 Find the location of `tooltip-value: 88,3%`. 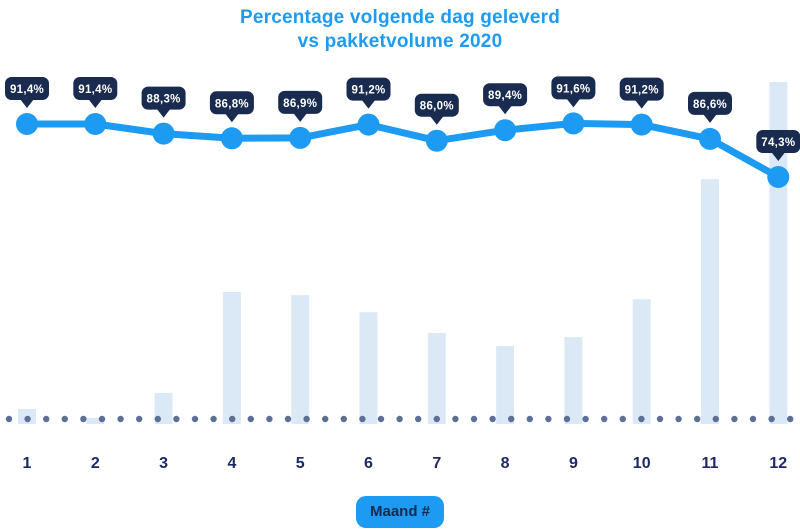

tooltip-value: 88,3% is located at coordinates (164, 100).